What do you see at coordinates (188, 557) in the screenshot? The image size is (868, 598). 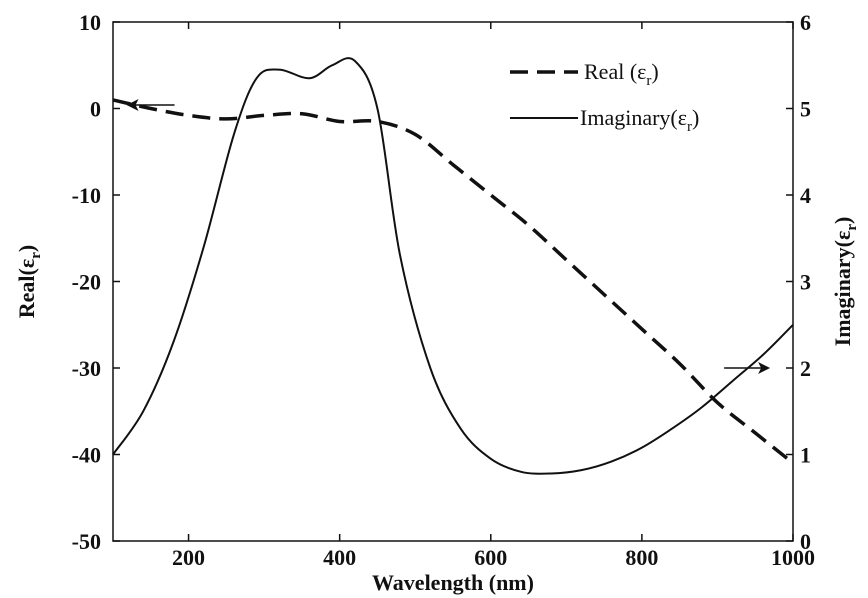 I see `x-tick-label: 200` at bounding box center [188, 557].